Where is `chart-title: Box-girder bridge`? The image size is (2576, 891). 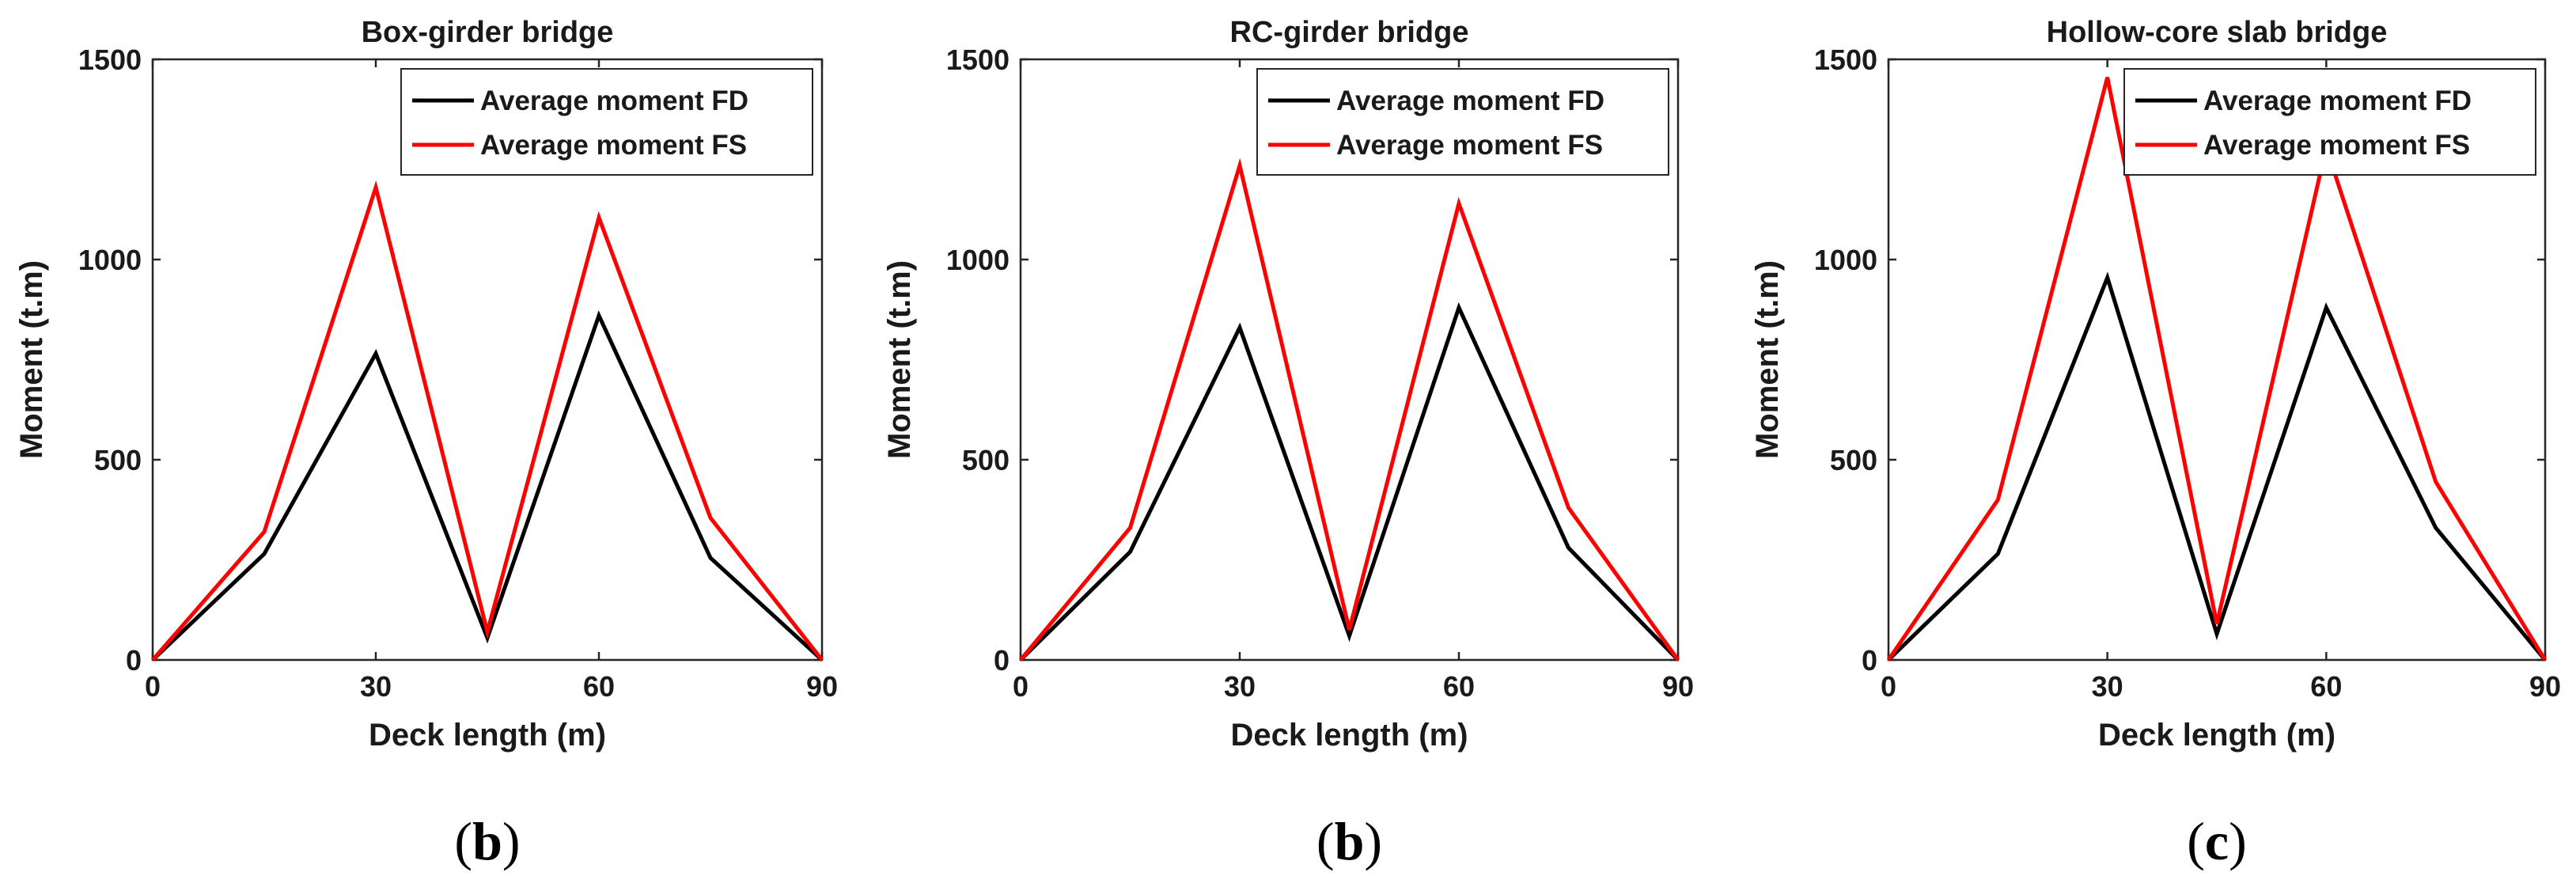 chart-title: Box-girder bridge is located at coordinates (488, 32).